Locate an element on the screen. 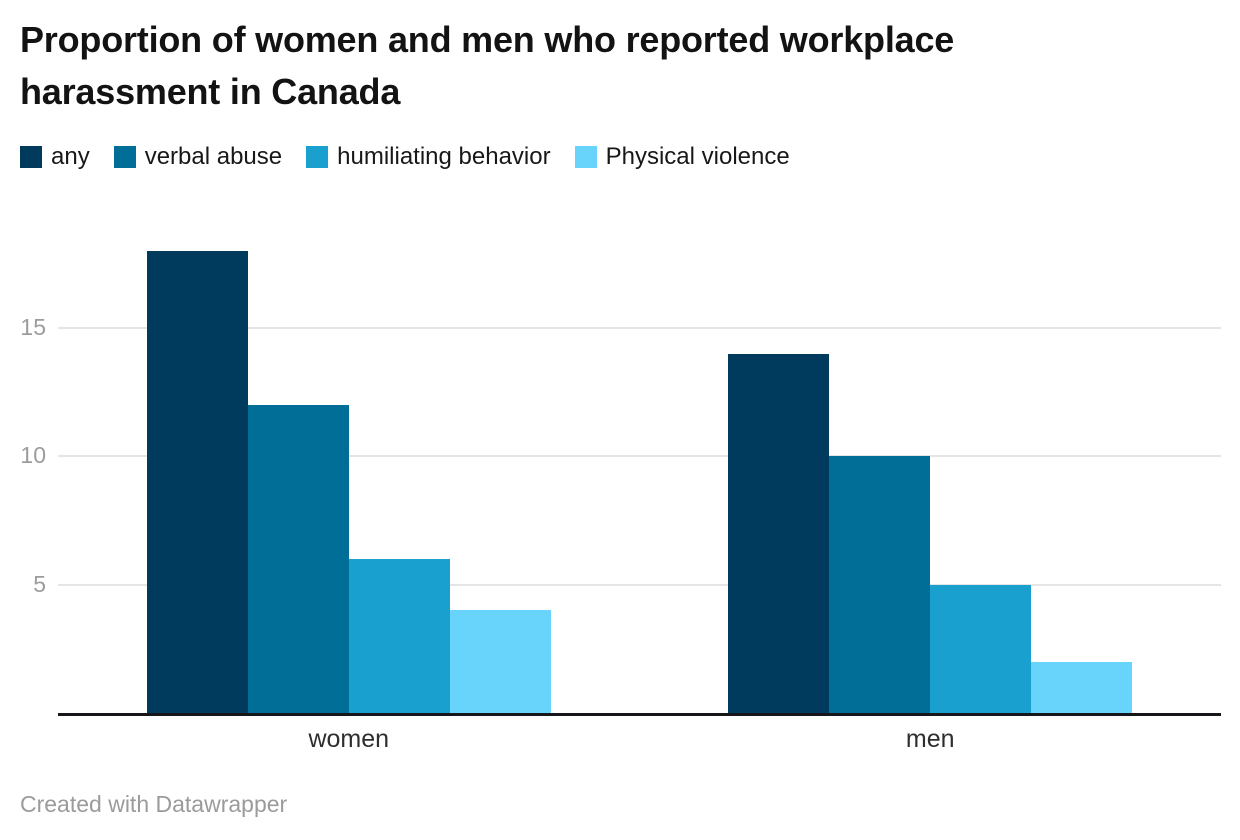 The image size is (1240, 840). category-label-women: women is located at coordinates (349, 739).